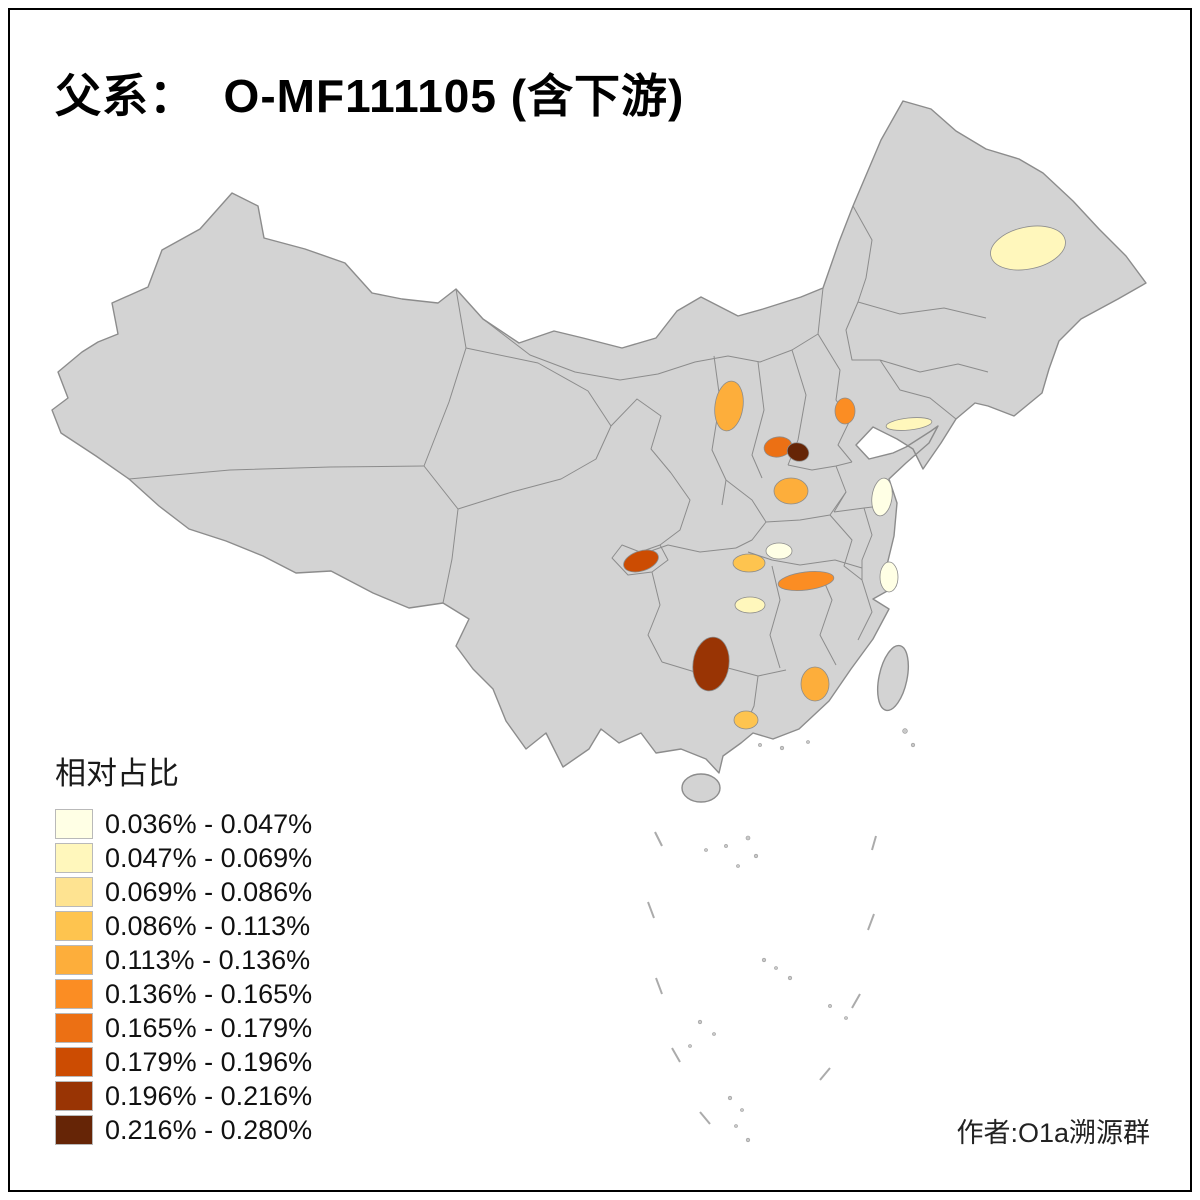  I want to click on legend-label: 0.086% - 0.113%, so click(208, 925).